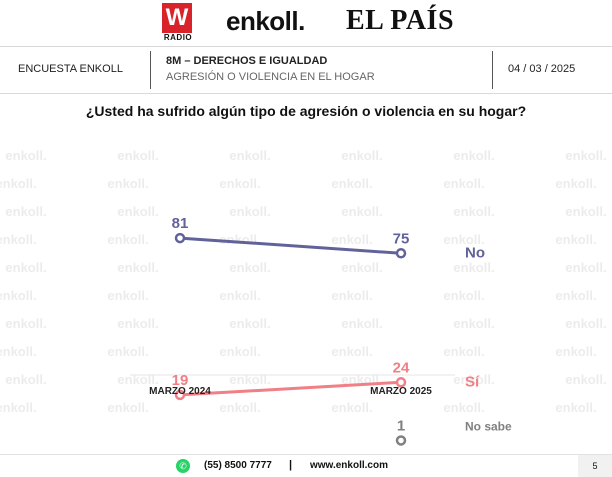  Describe the element at coordinates (401, 367) in the screenshot. I see `data-label-si: 24` at that location.